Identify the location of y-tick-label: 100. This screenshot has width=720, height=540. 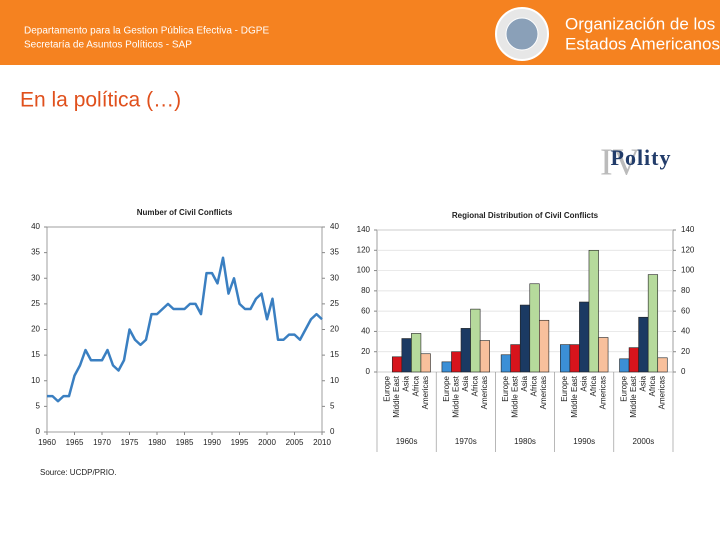
(364, 270).